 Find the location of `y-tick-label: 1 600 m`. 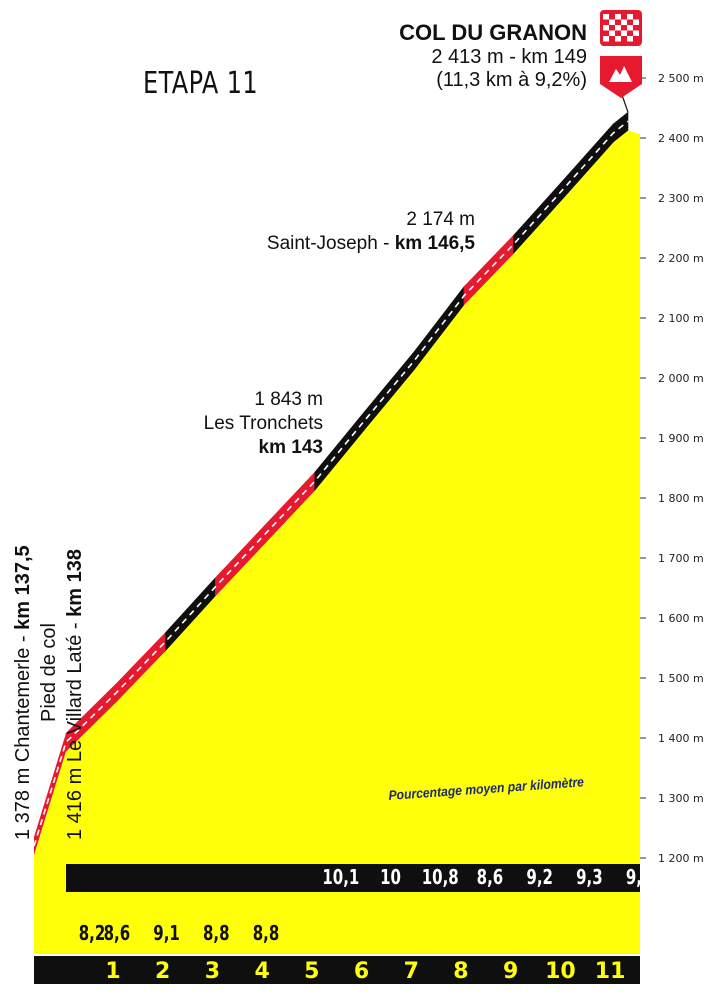

y-tick-label: 1 600 m is located at coordinates (681, 618).